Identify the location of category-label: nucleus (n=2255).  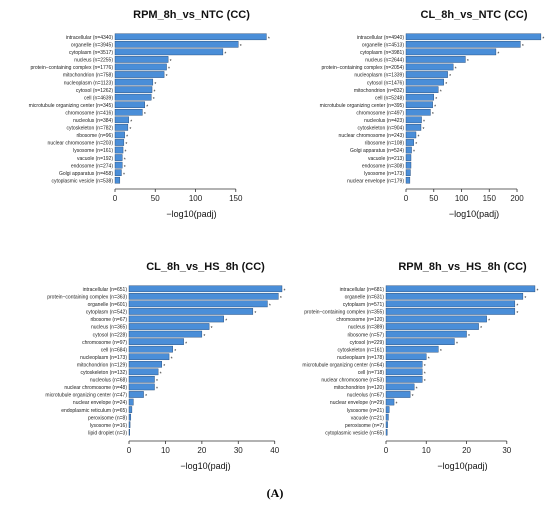
(93, 61).